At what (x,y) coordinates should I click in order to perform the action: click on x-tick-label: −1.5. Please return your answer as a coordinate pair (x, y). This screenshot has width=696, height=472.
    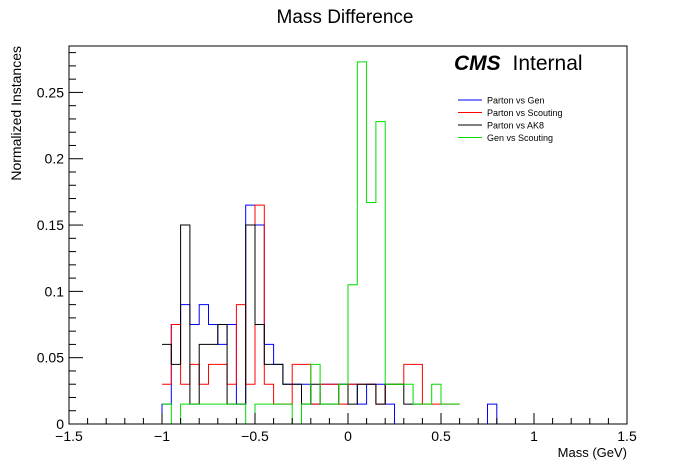
    Looking at the image, I should click on (69, 436).